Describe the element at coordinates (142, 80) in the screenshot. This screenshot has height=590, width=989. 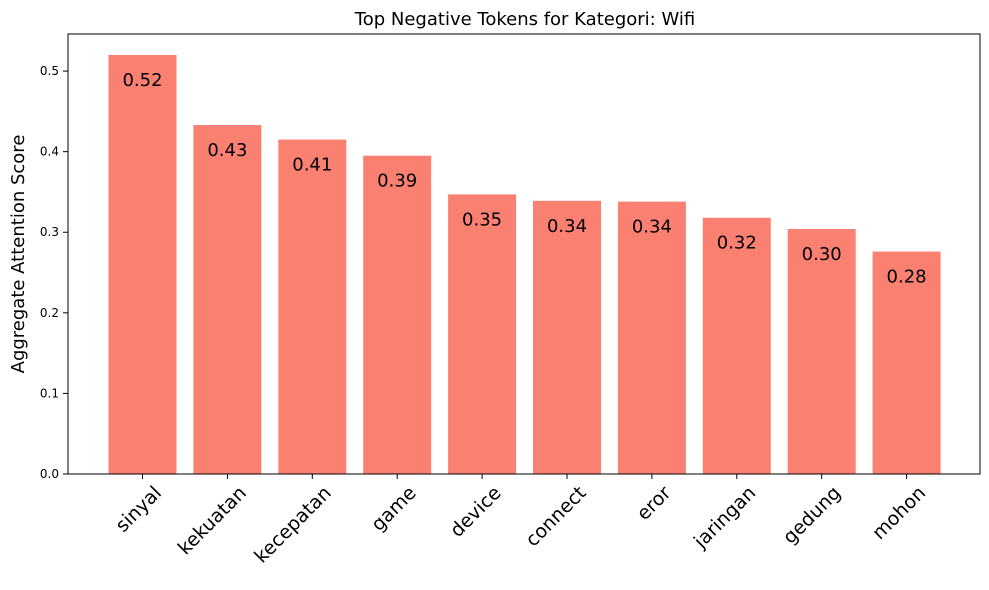
I see `data-label-sinyal: 0.52` at that location.